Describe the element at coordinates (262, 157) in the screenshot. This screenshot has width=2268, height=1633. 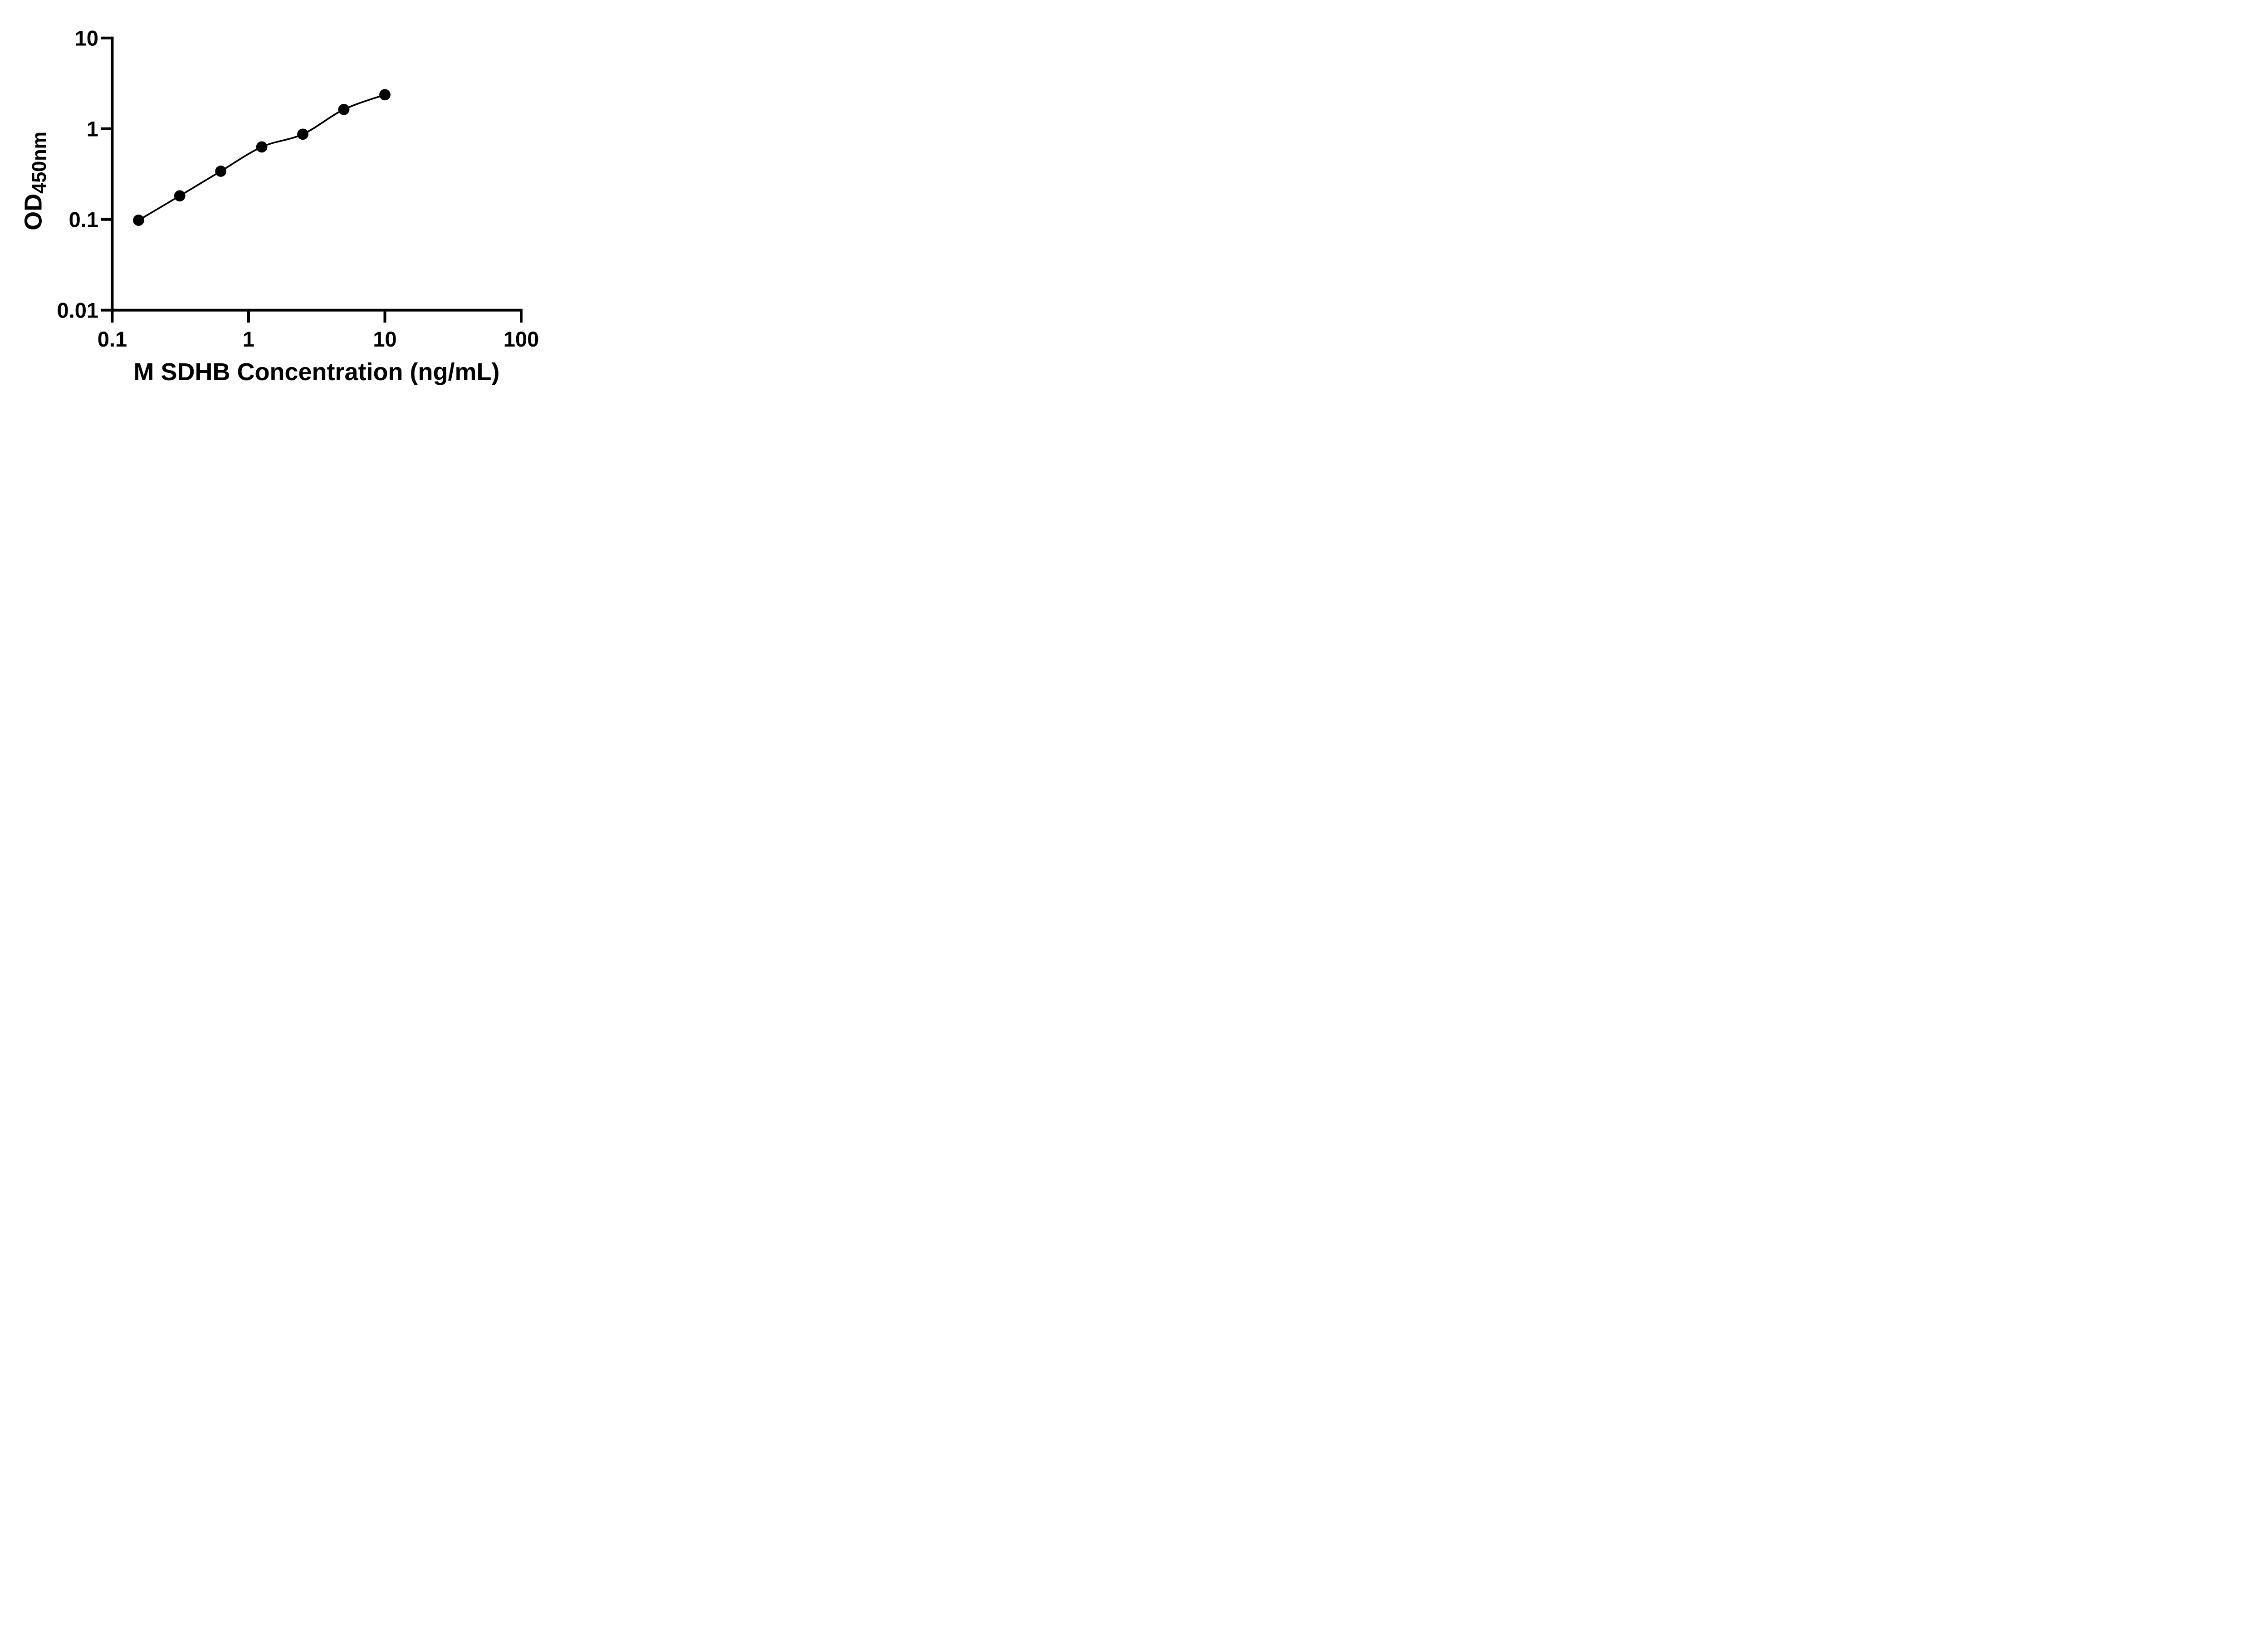
I see `standard-curve-line` at that location.